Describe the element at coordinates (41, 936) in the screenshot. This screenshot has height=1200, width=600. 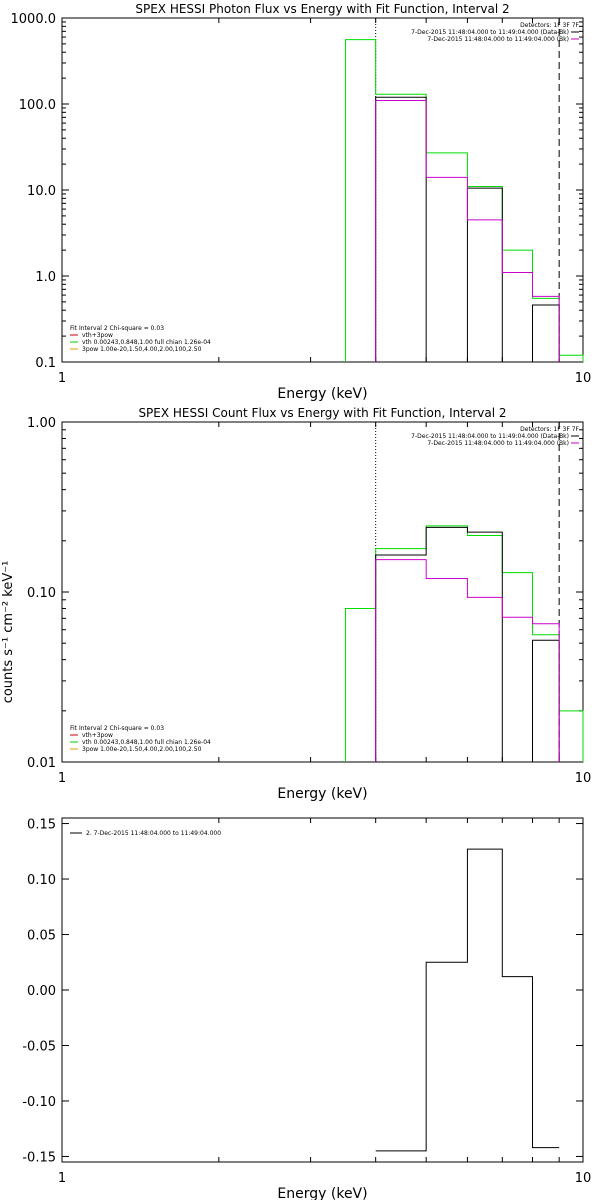
I see `y-tick-label: 0.05` at that location.